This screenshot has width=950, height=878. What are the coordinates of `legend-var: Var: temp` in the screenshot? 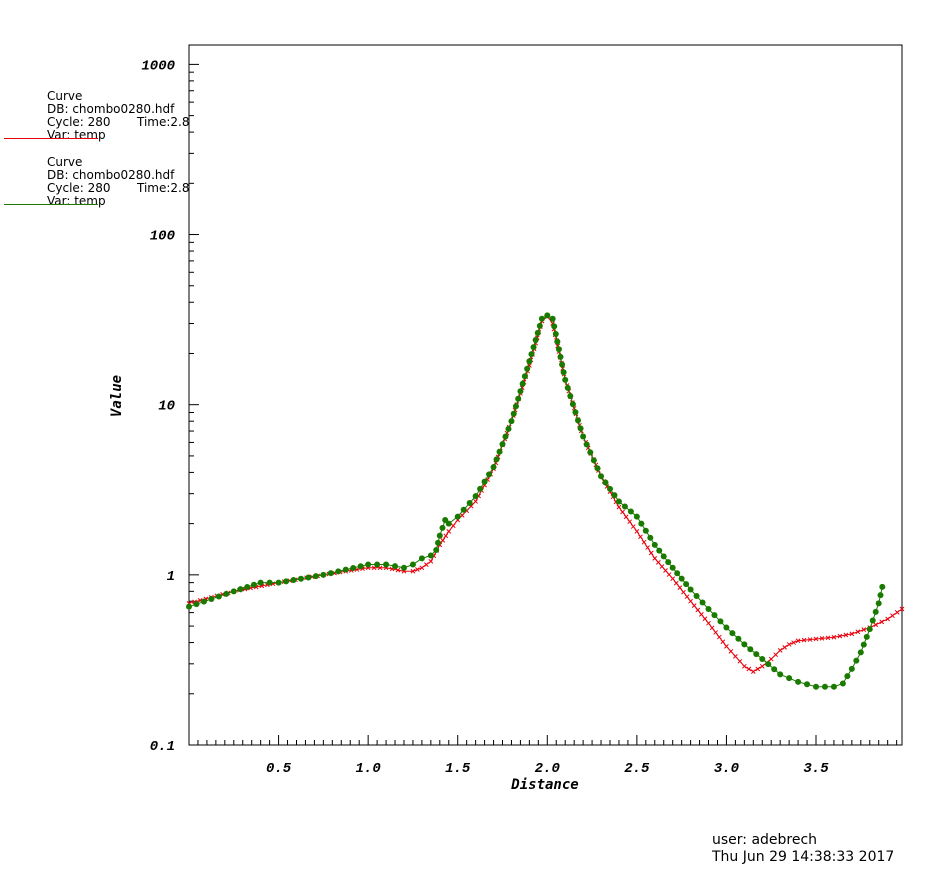 It's located at (76, 135).